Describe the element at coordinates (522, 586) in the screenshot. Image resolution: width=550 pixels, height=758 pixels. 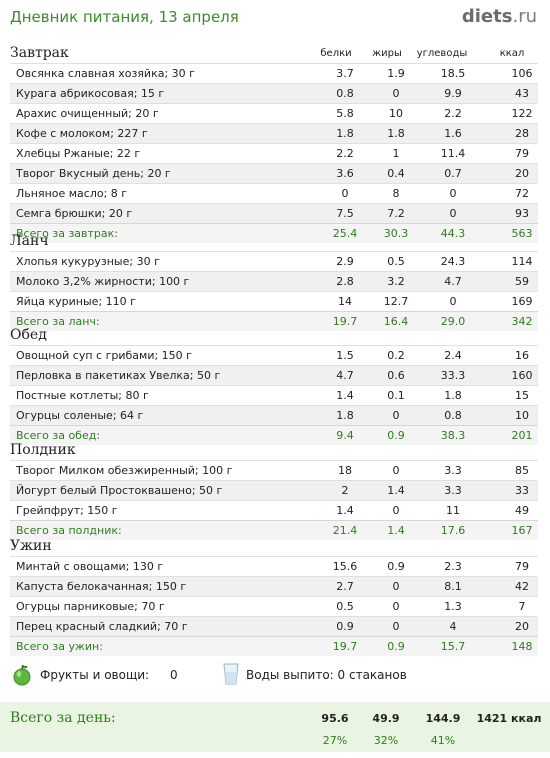
I see `food-row-kcal: 42` at that location.